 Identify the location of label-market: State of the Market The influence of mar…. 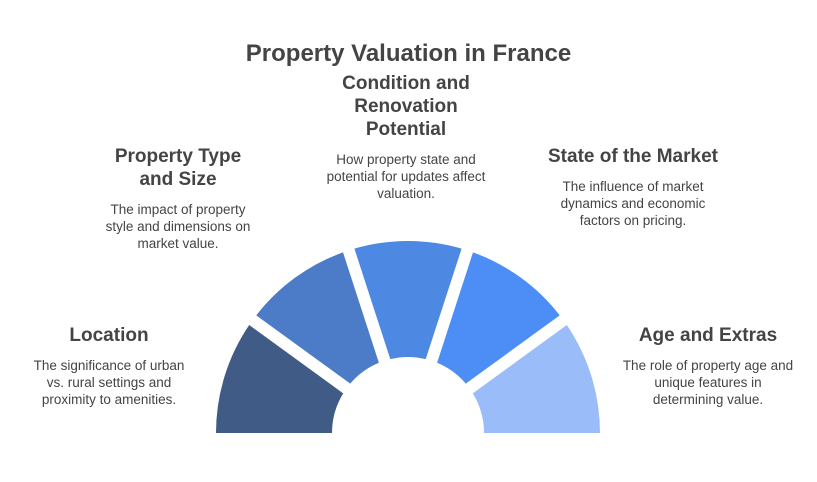
(633, 187).